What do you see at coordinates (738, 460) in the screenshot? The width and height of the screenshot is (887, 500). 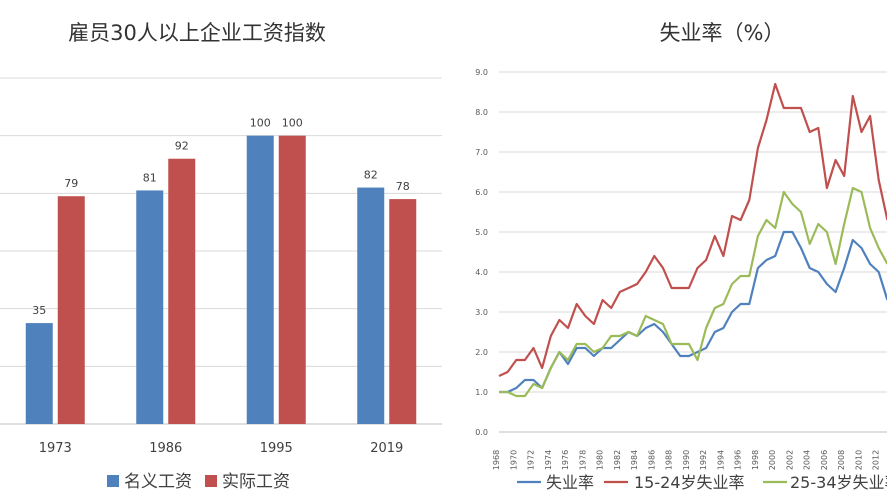 I see `x-tick-label: 1996` at bounding box center [738, 460].